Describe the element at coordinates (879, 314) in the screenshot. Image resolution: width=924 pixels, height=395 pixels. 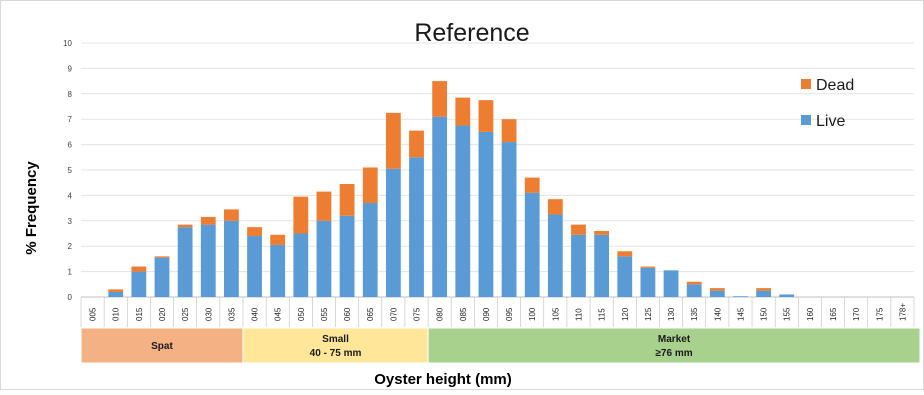
I see `x-tick-label: 175` at that location.